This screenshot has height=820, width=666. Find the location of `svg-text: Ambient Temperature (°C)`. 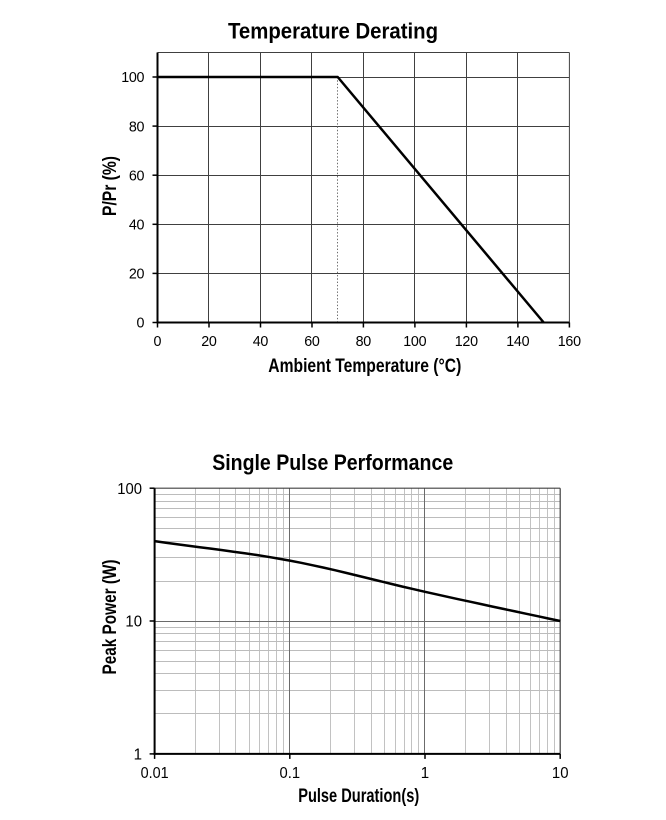

svg-text: Ambient Temperature (°C) is located at coordinates (364, 366).